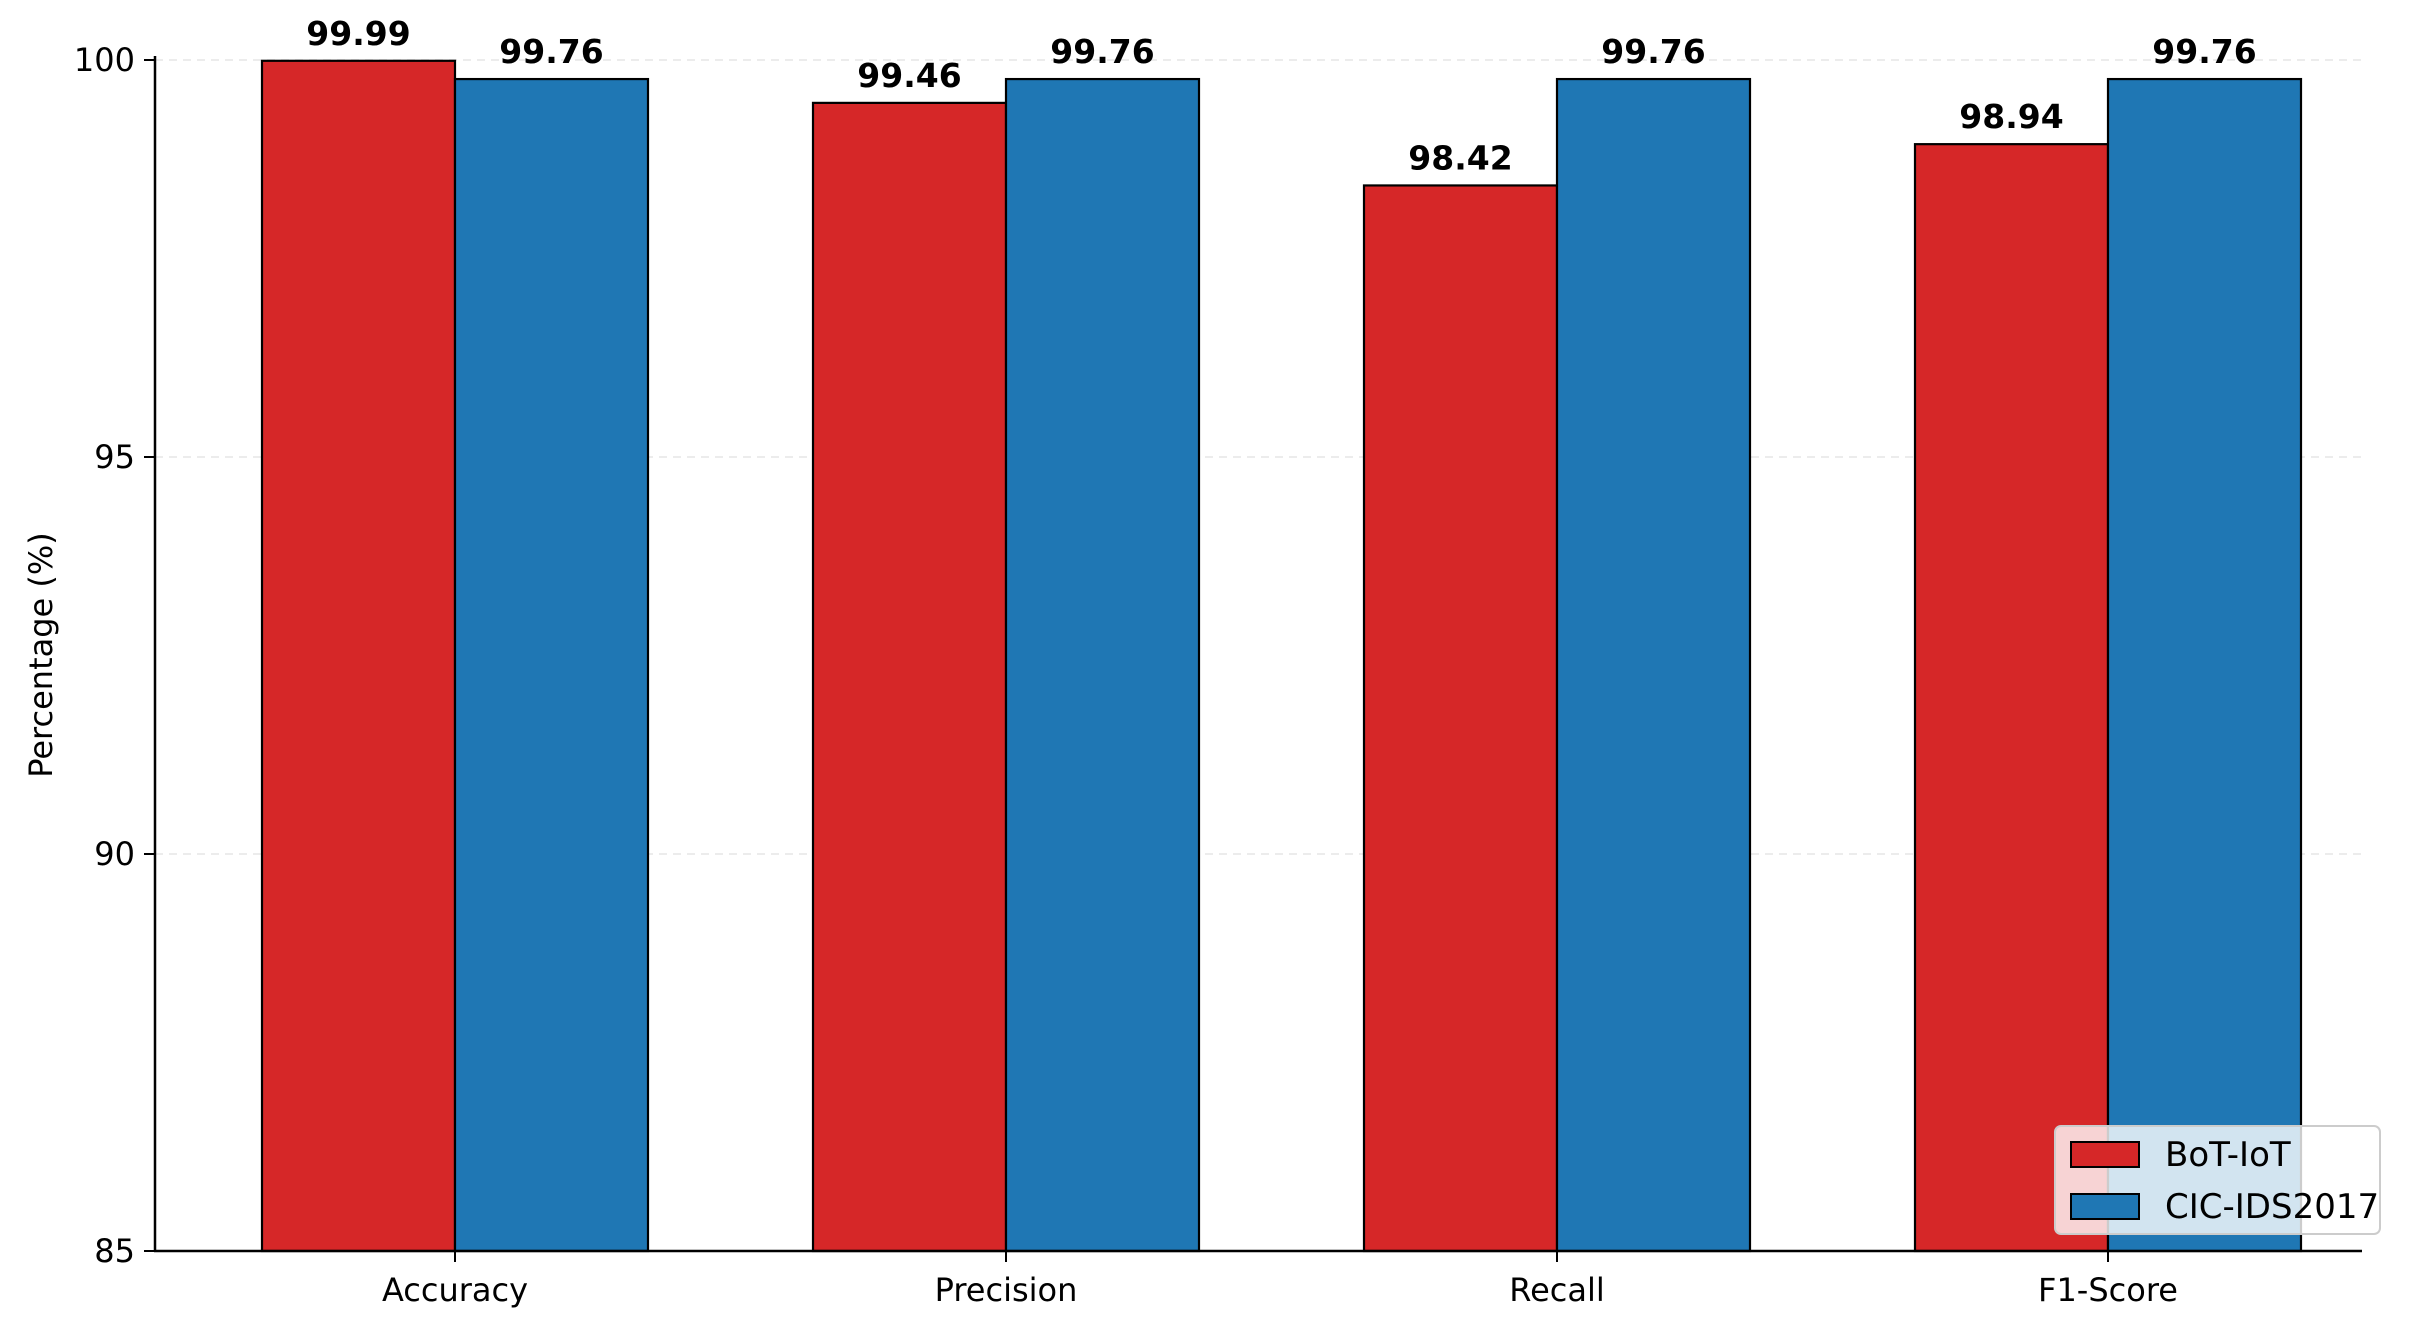 This screenshot has width=2415, height=1319. I want to click on y-tick-label: 85, so click(114, 1251).